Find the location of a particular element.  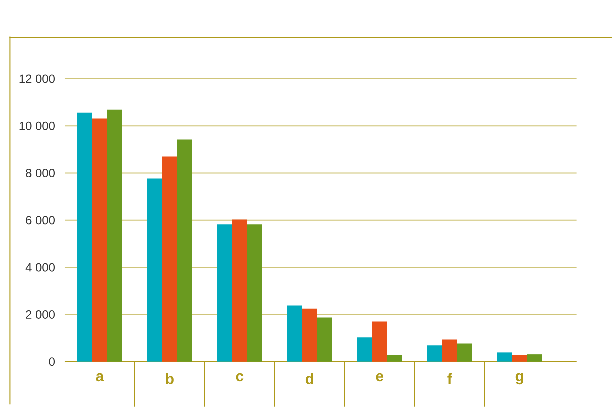

x-tick-label: e is located at coordinates (380, 377).